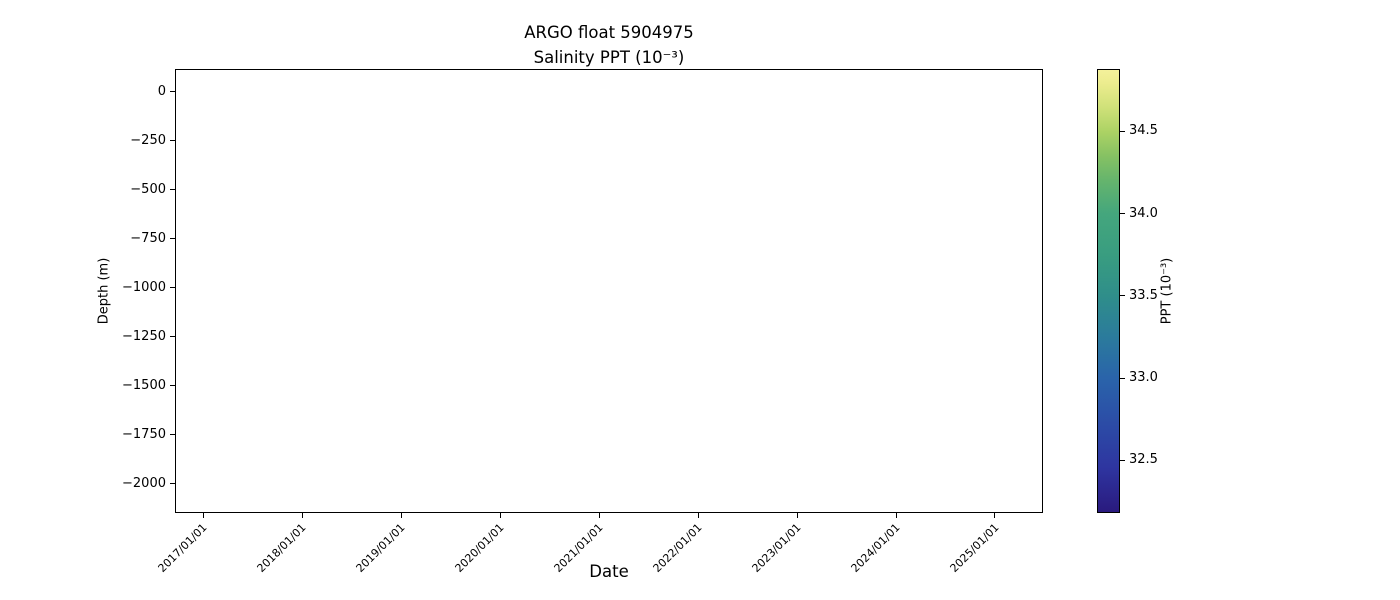  Describe the element at coordinates (144, 336) in the screenshot. I see `y-tick-label: −1250` at that location.